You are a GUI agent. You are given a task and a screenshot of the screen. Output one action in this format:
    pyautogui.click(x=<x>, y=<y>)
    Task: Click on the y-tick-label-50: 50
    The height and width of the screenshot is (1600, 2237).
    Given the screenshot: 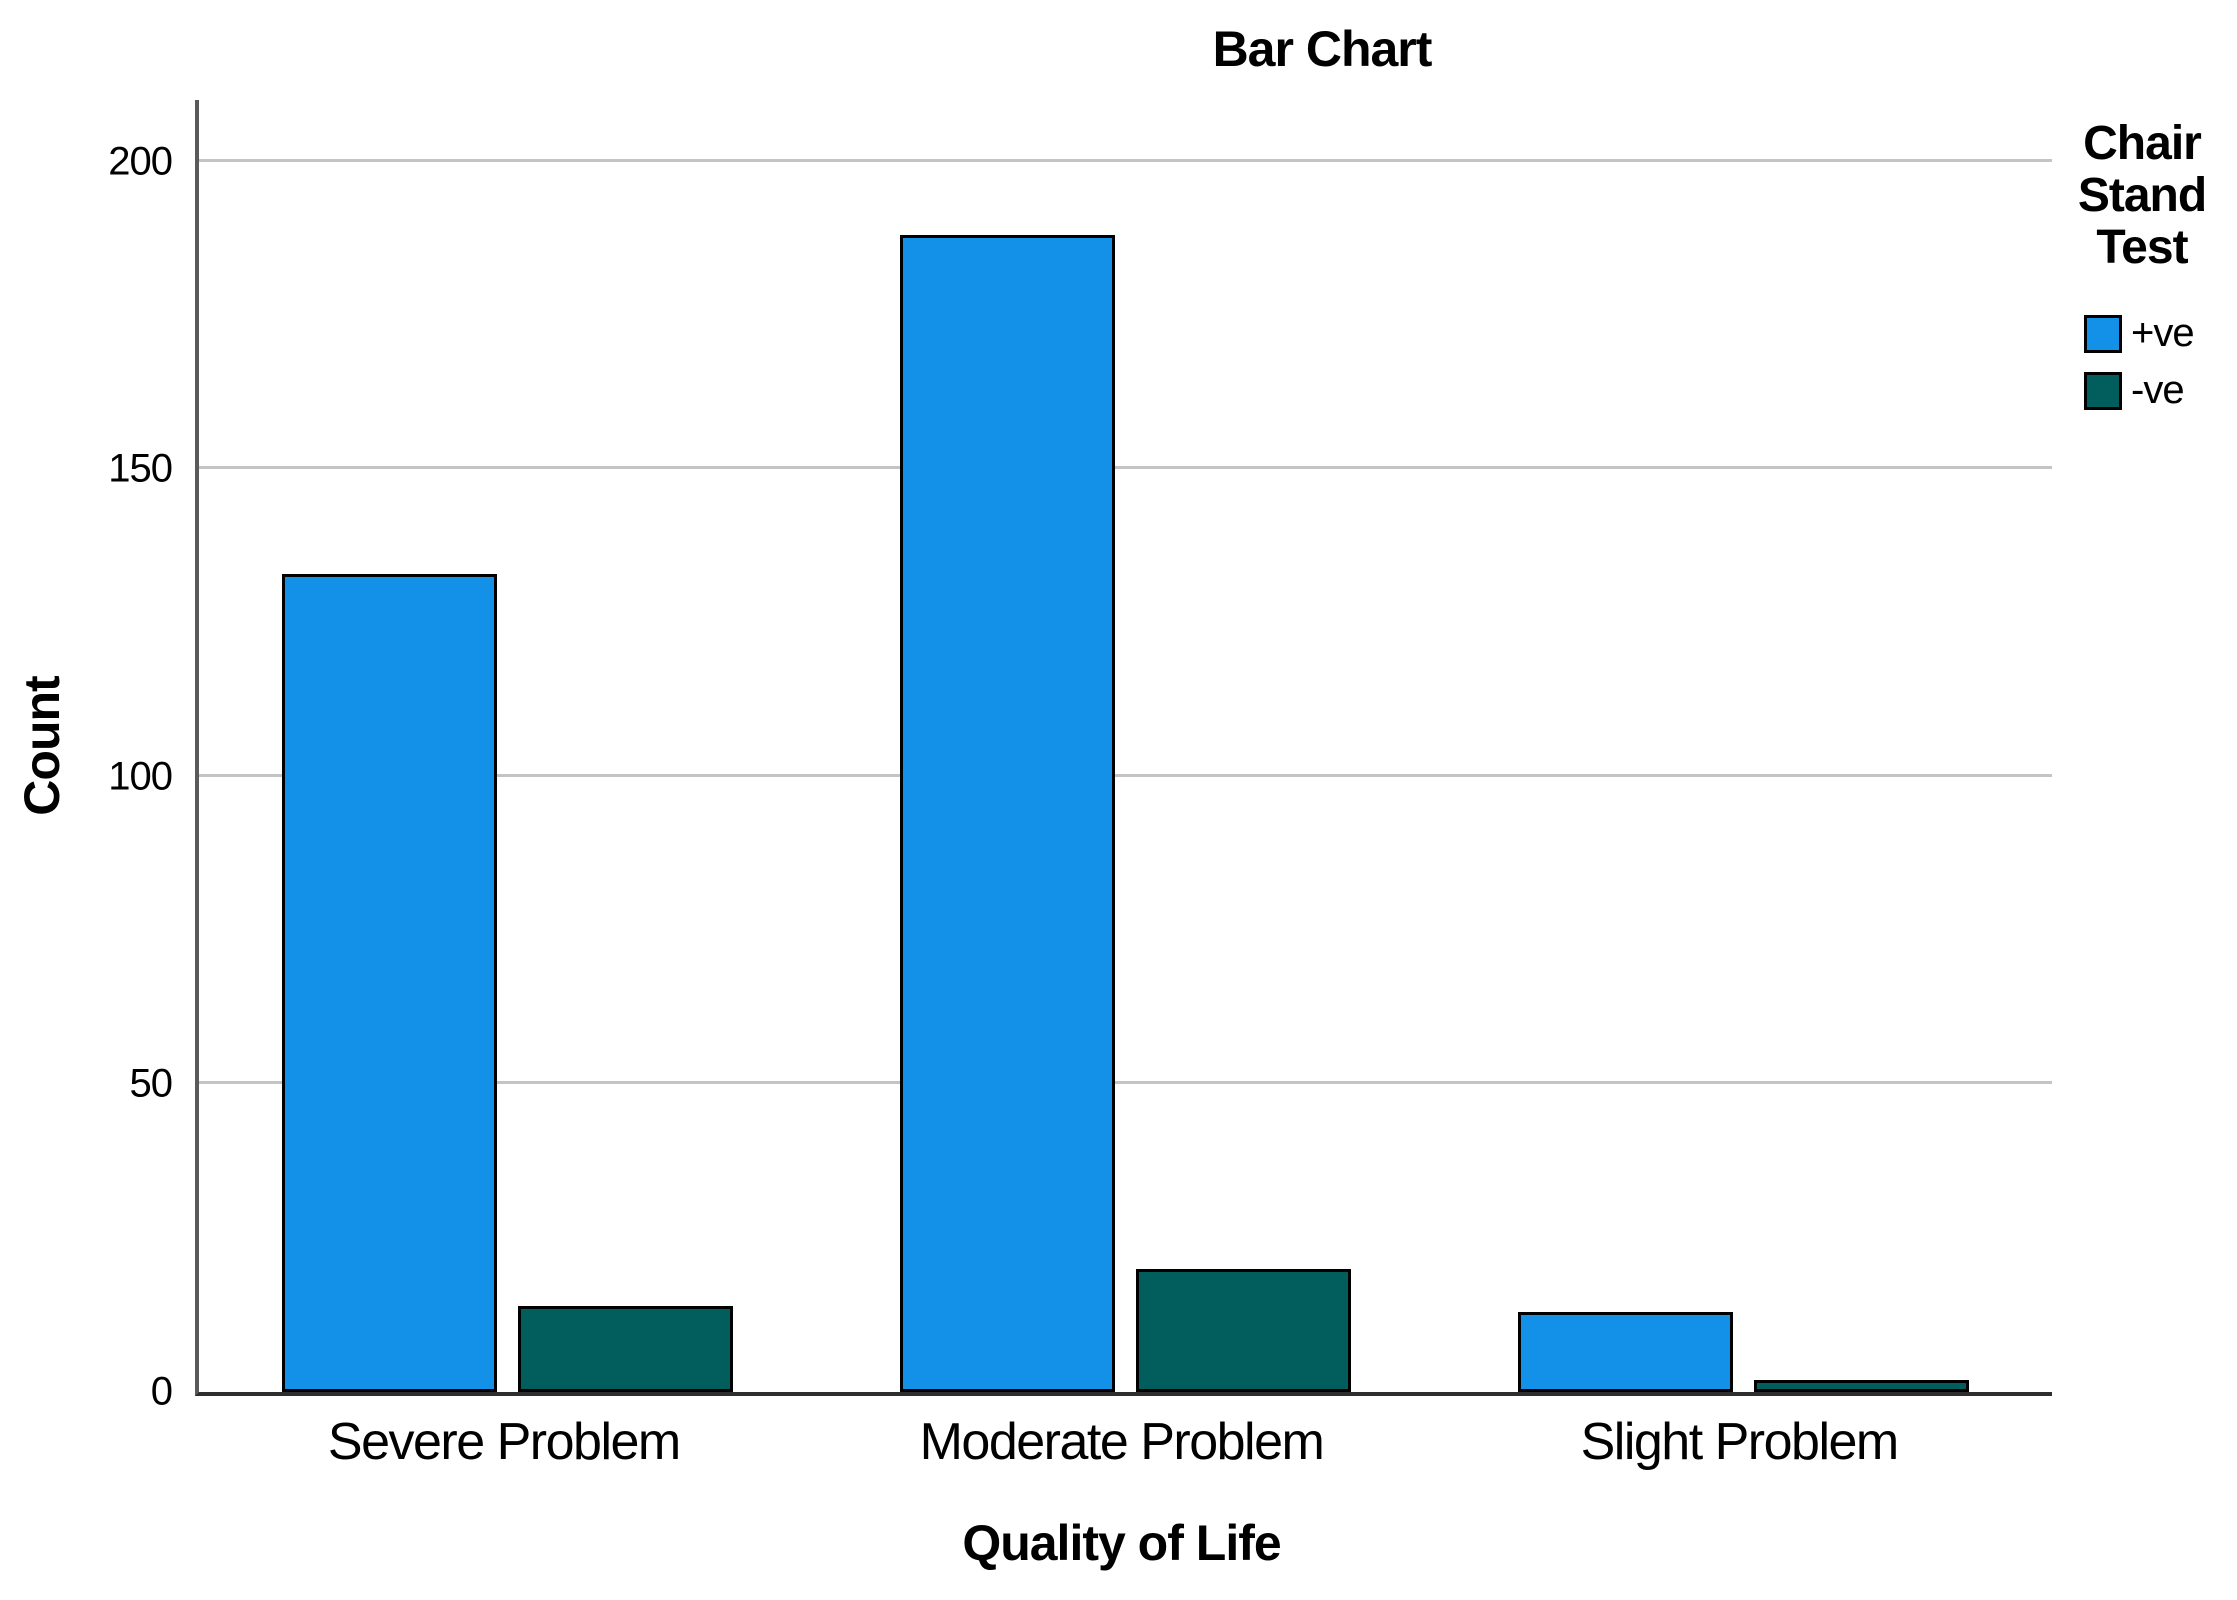 What is the action you would take?
    pyautogui.click(x=151, y=1083)
    